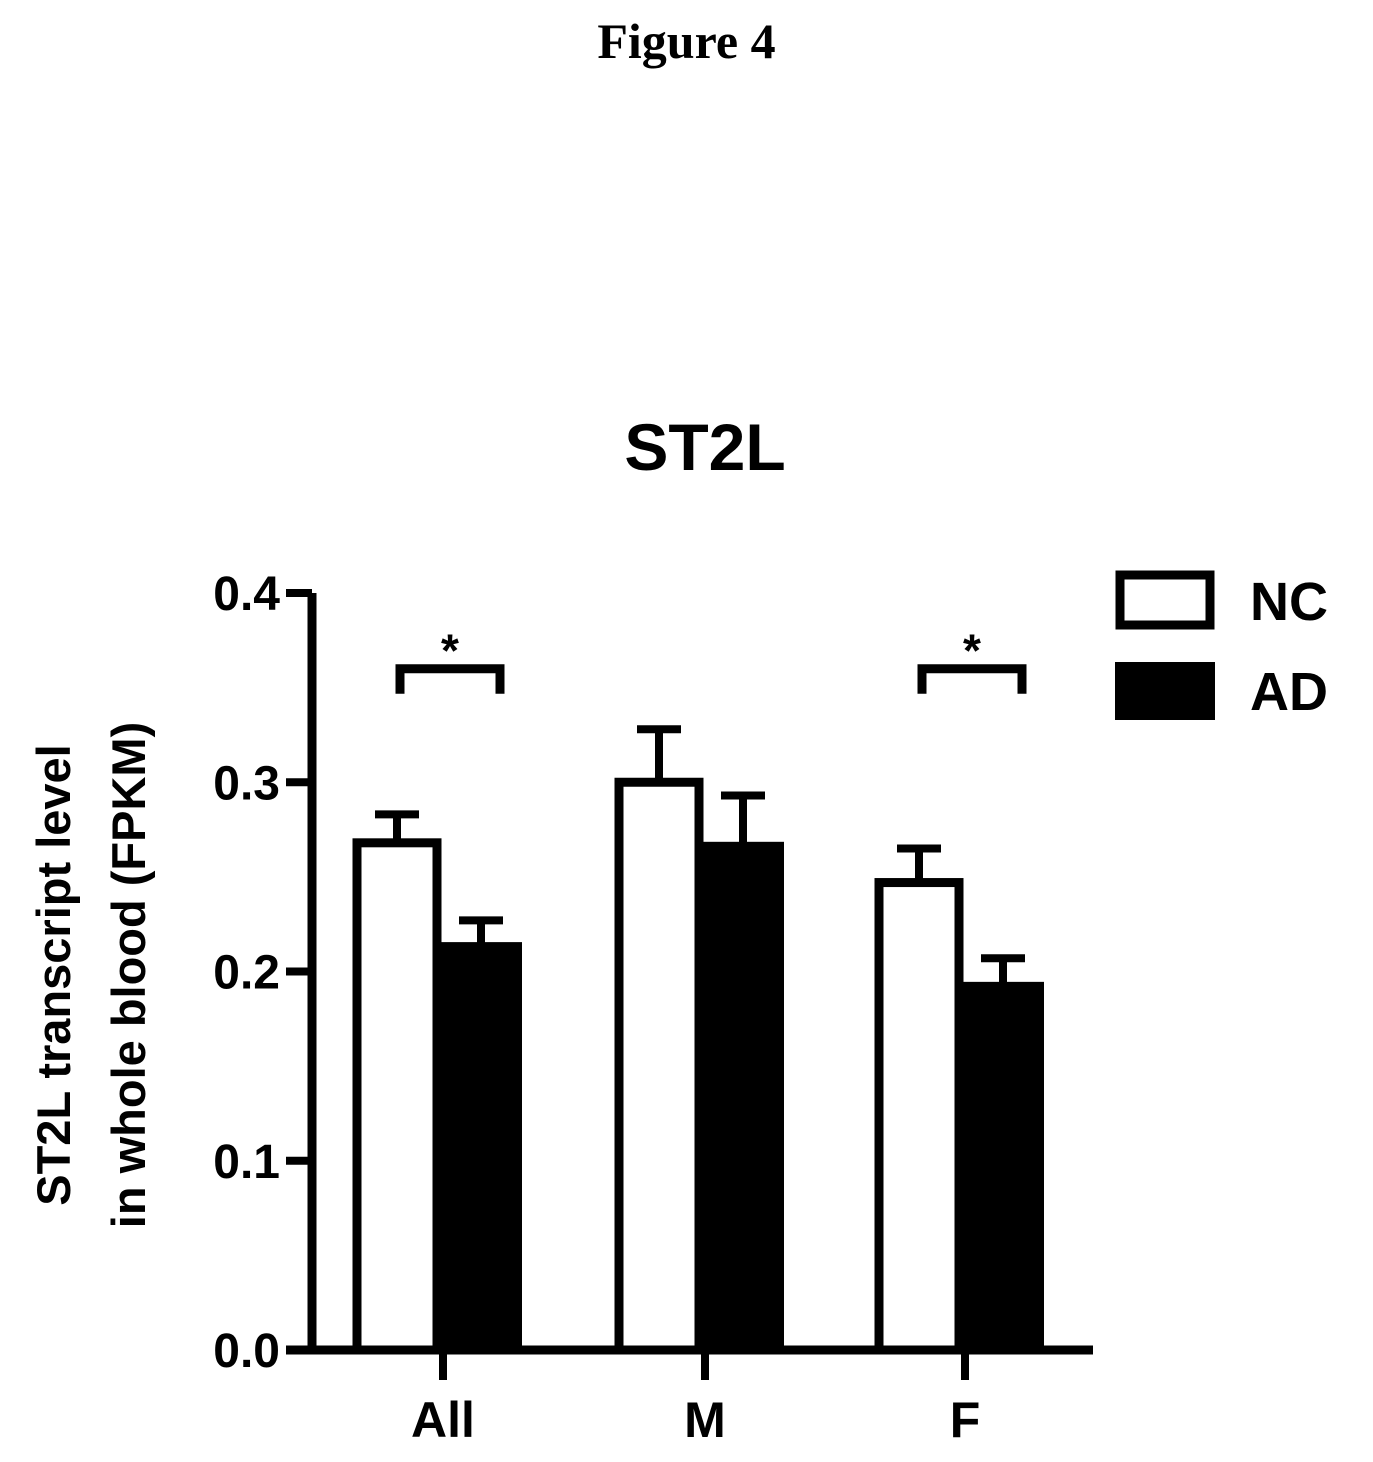 The image size is (1373, 1462). I want to click on y-axis-label-line-1: ST2L transcript level, so click(53, 975).